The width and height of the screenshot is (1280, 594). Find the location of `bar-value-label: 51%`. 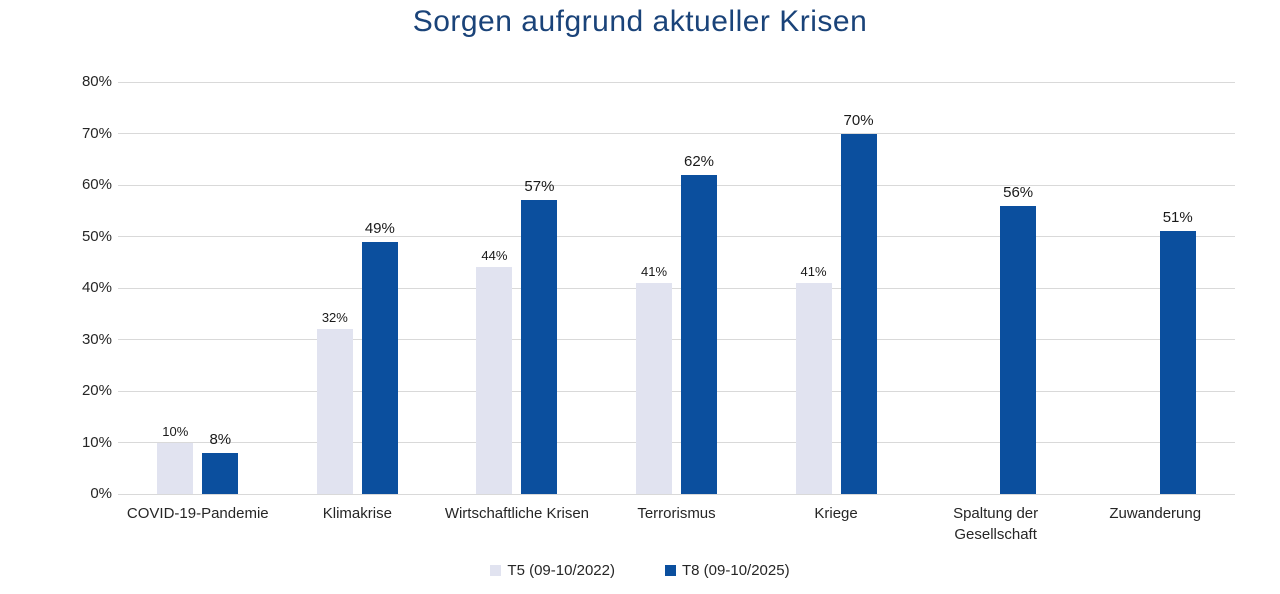

bar-value-label: 51% is located at coordinates (1177, 218).